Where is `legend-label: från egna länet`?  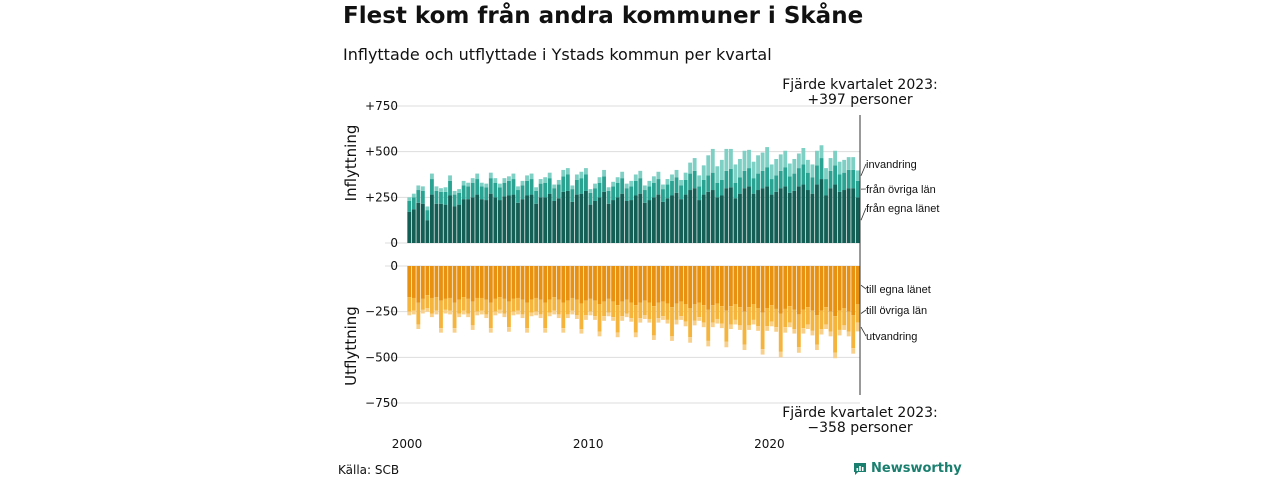 legend-label: från egna länet is located at coordinates (902, 209).